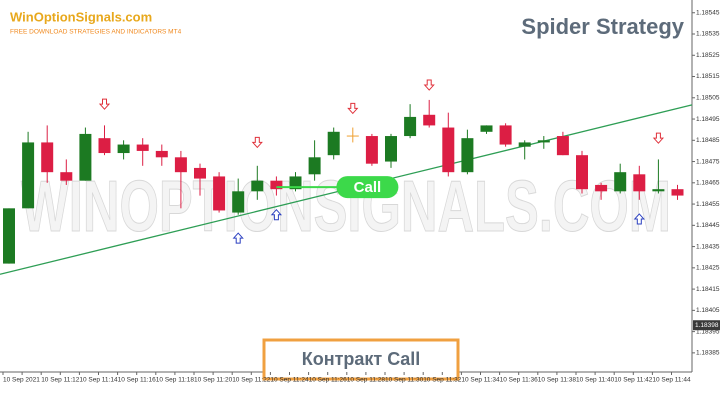 The image size is (720, 415). I want to click on x-tick-label: 10 Sep 11:20, so click(213, 380).